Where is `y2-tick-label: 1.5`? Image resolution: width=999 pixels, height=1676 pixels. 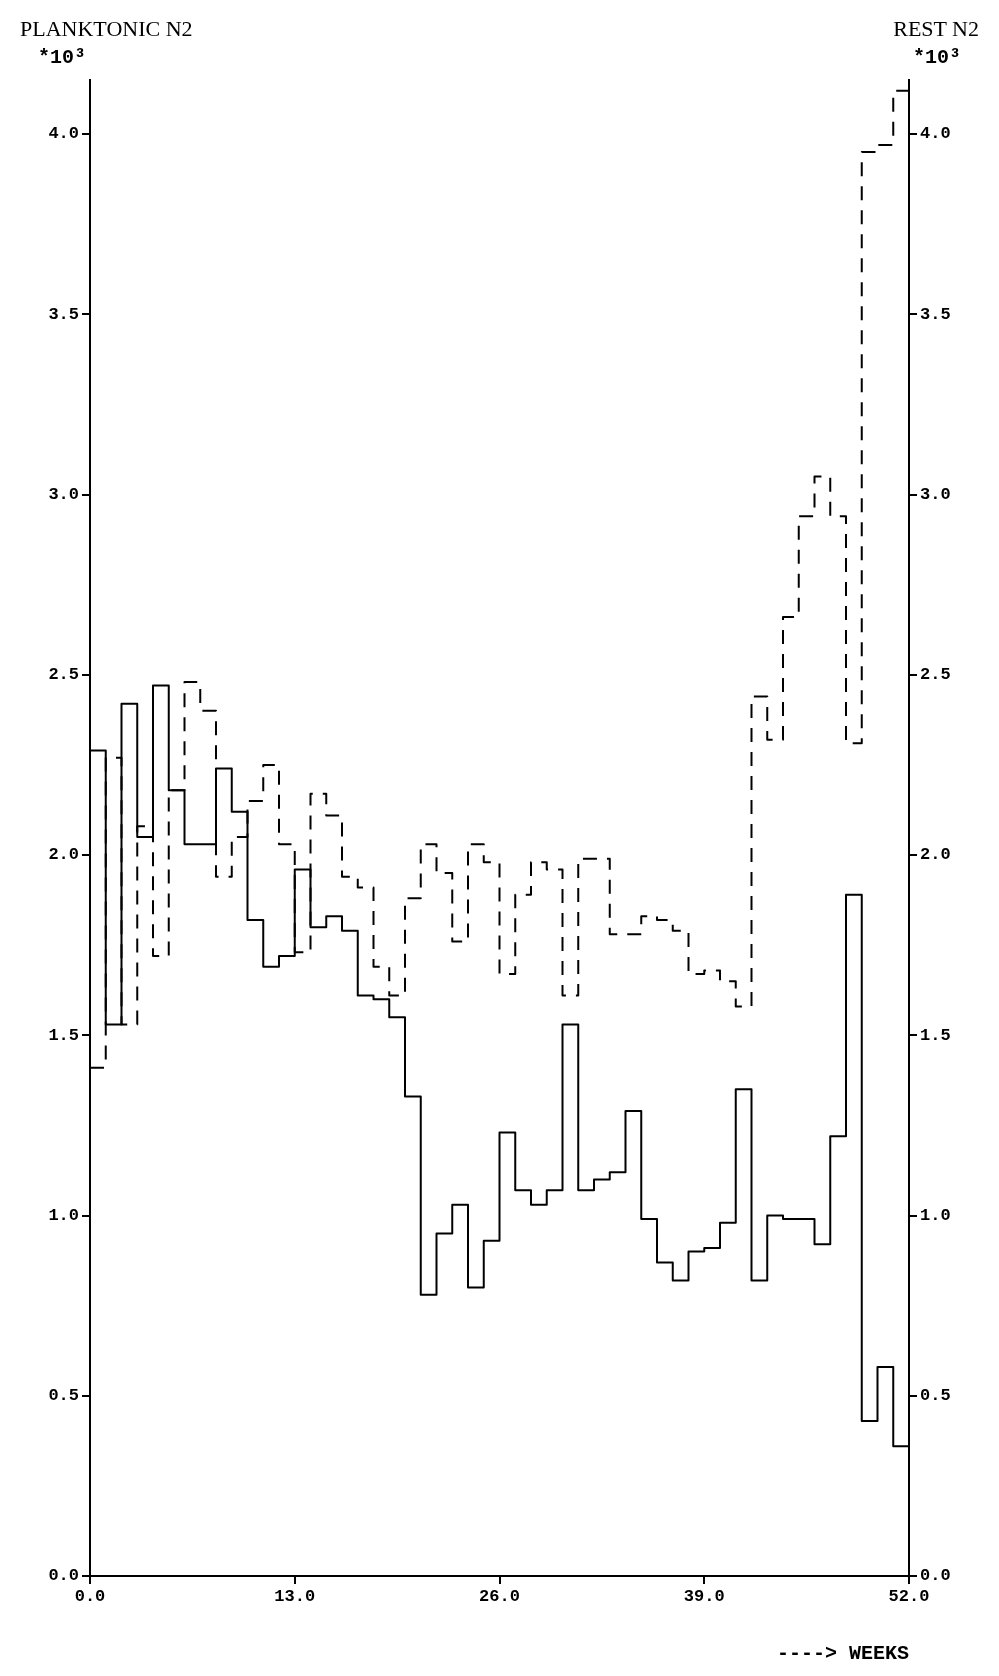 y2-tick-label: 1.5 is located at coordinates (935, 1035).